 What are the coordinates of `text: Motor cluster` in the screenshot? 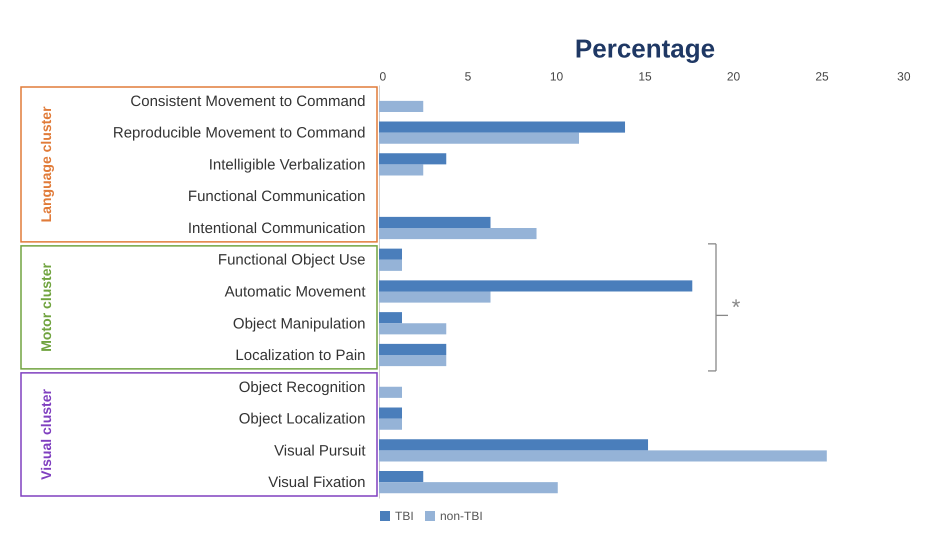 It's located at (46, 307).